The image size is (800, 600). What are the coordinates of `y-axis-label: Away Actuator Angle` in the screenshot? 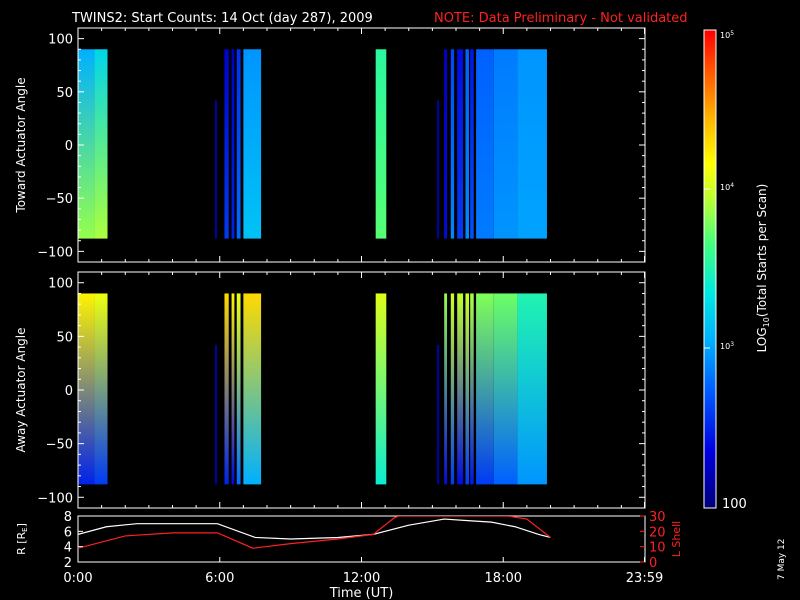 It's located at (21, 389).